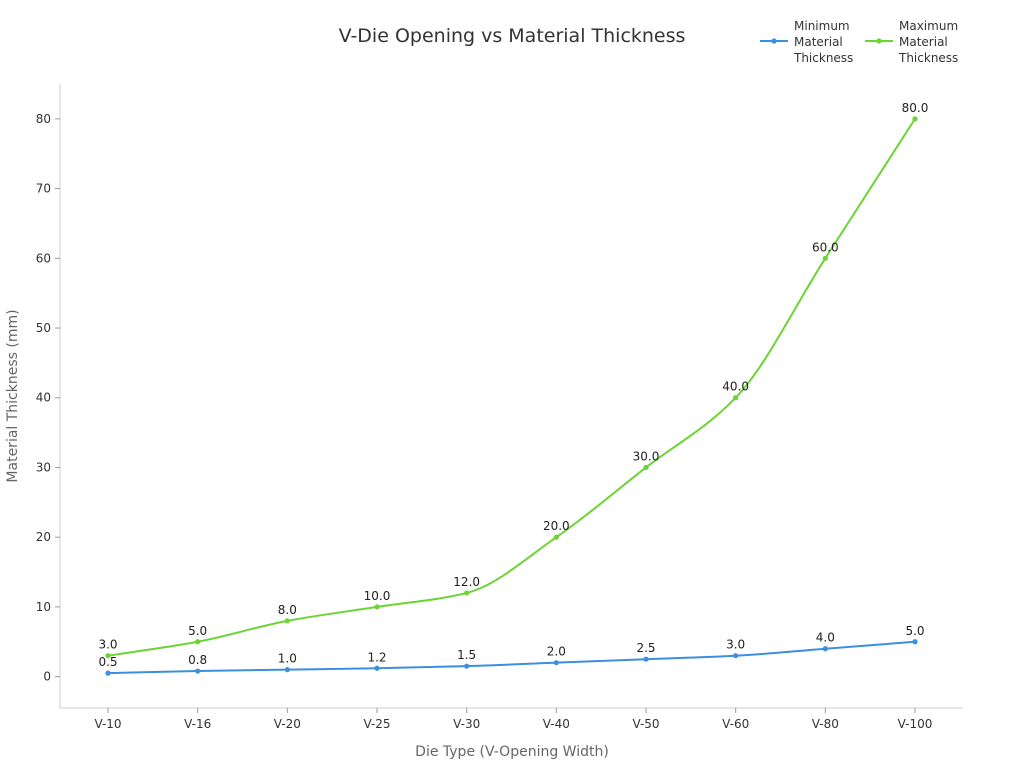 The height and width of the screenshot is (768, 1024). Describe the element at coordinates (645, 724) in the screenshot. I see `x-tick-label: V-50` at that location.